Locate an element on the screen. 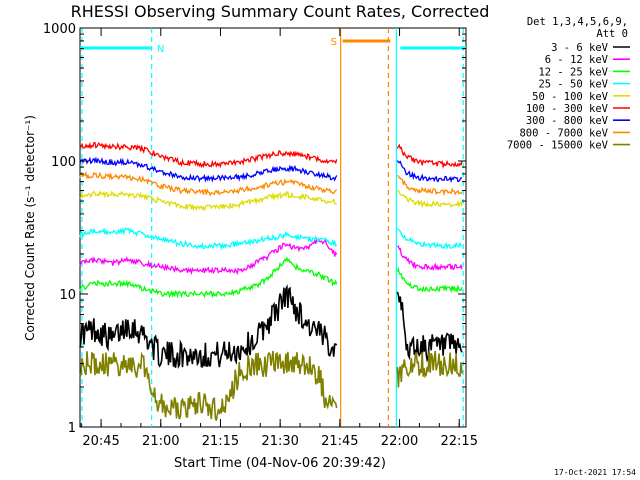 The height and width of the screenshot is (480, 640). y-tick-label: 10 is located at coordinates (67, 295).